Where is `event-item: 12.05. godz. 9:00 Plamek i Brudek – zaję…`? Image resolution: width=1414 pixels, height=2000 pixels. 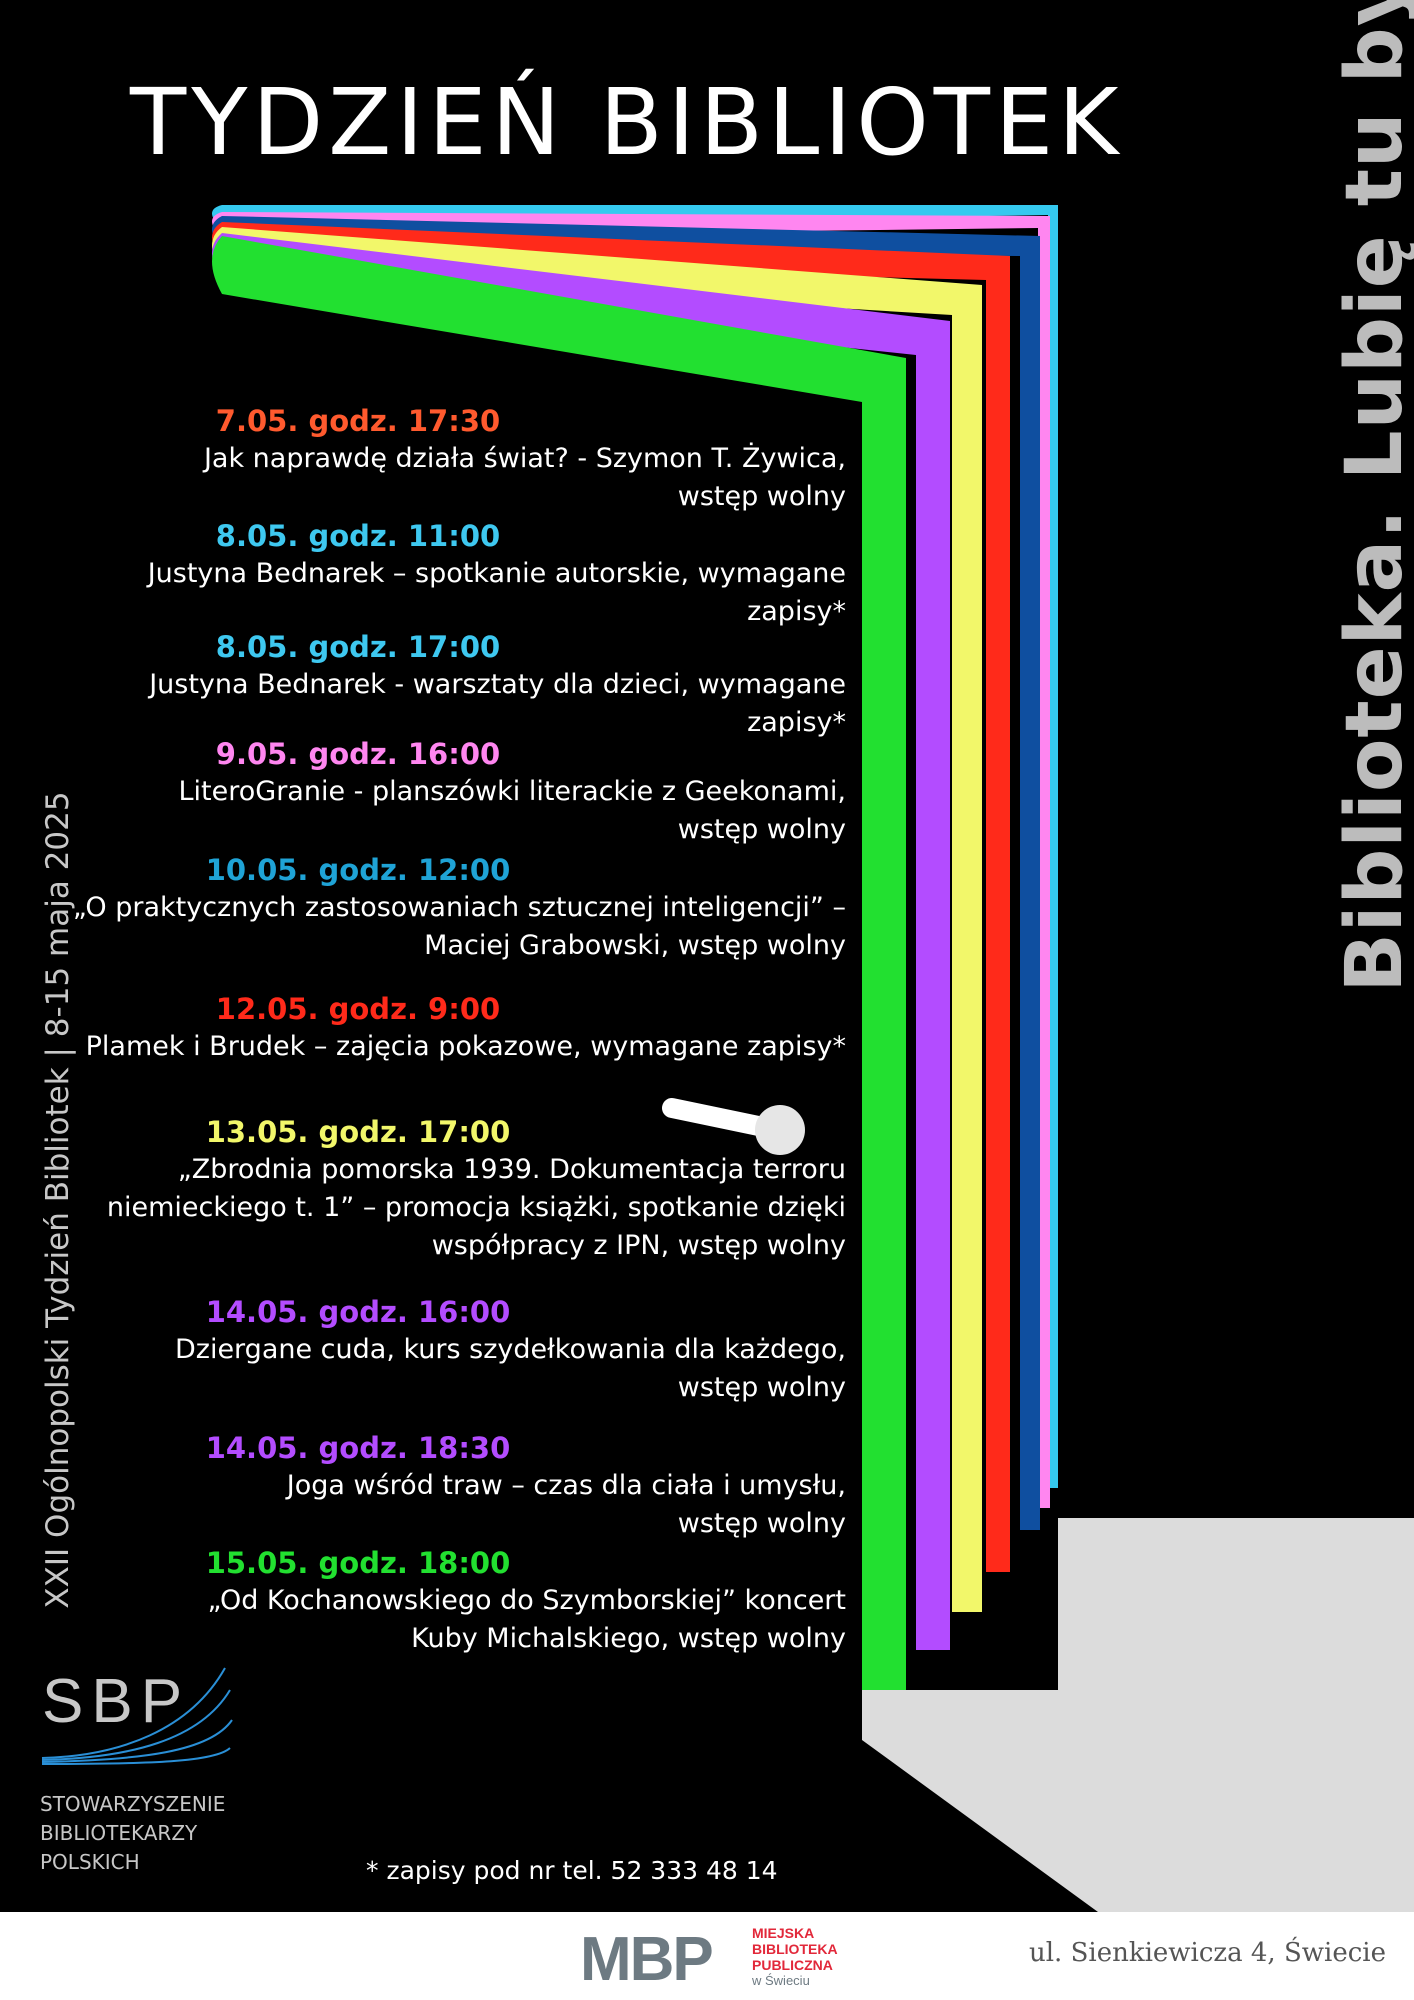
event-item: 12.05. godz. 9:00 Plamek i Brudek – zaję… is located at coordinates (453, 1028).